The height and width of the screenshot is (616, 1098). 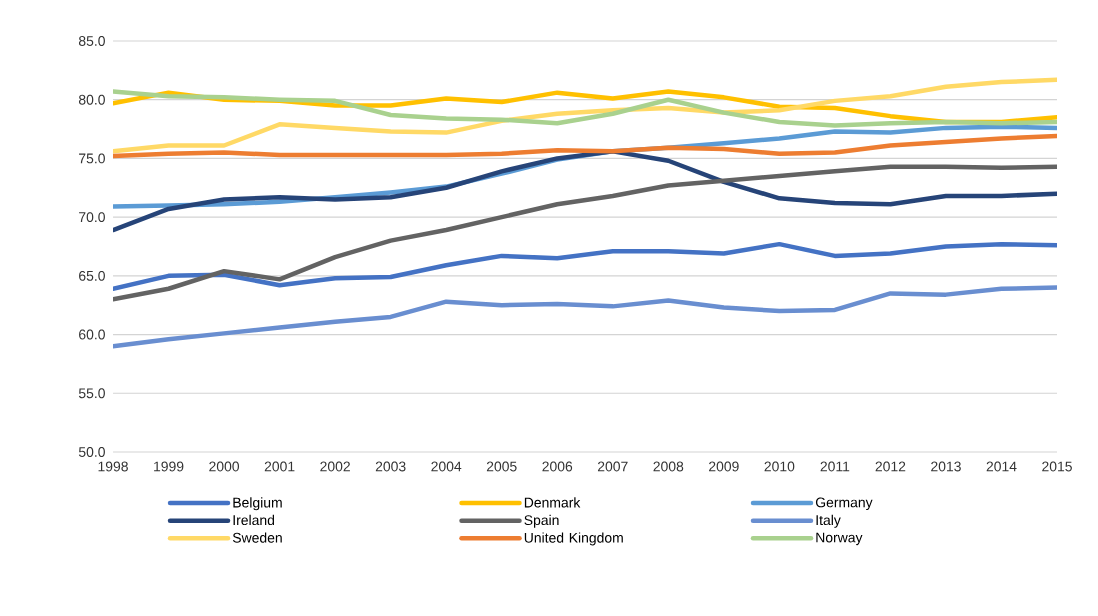 What do you see at coordinates (91, 452) in the screenshot?
I see `y-tick-label: 50.0` at bounding box center [91, 452].